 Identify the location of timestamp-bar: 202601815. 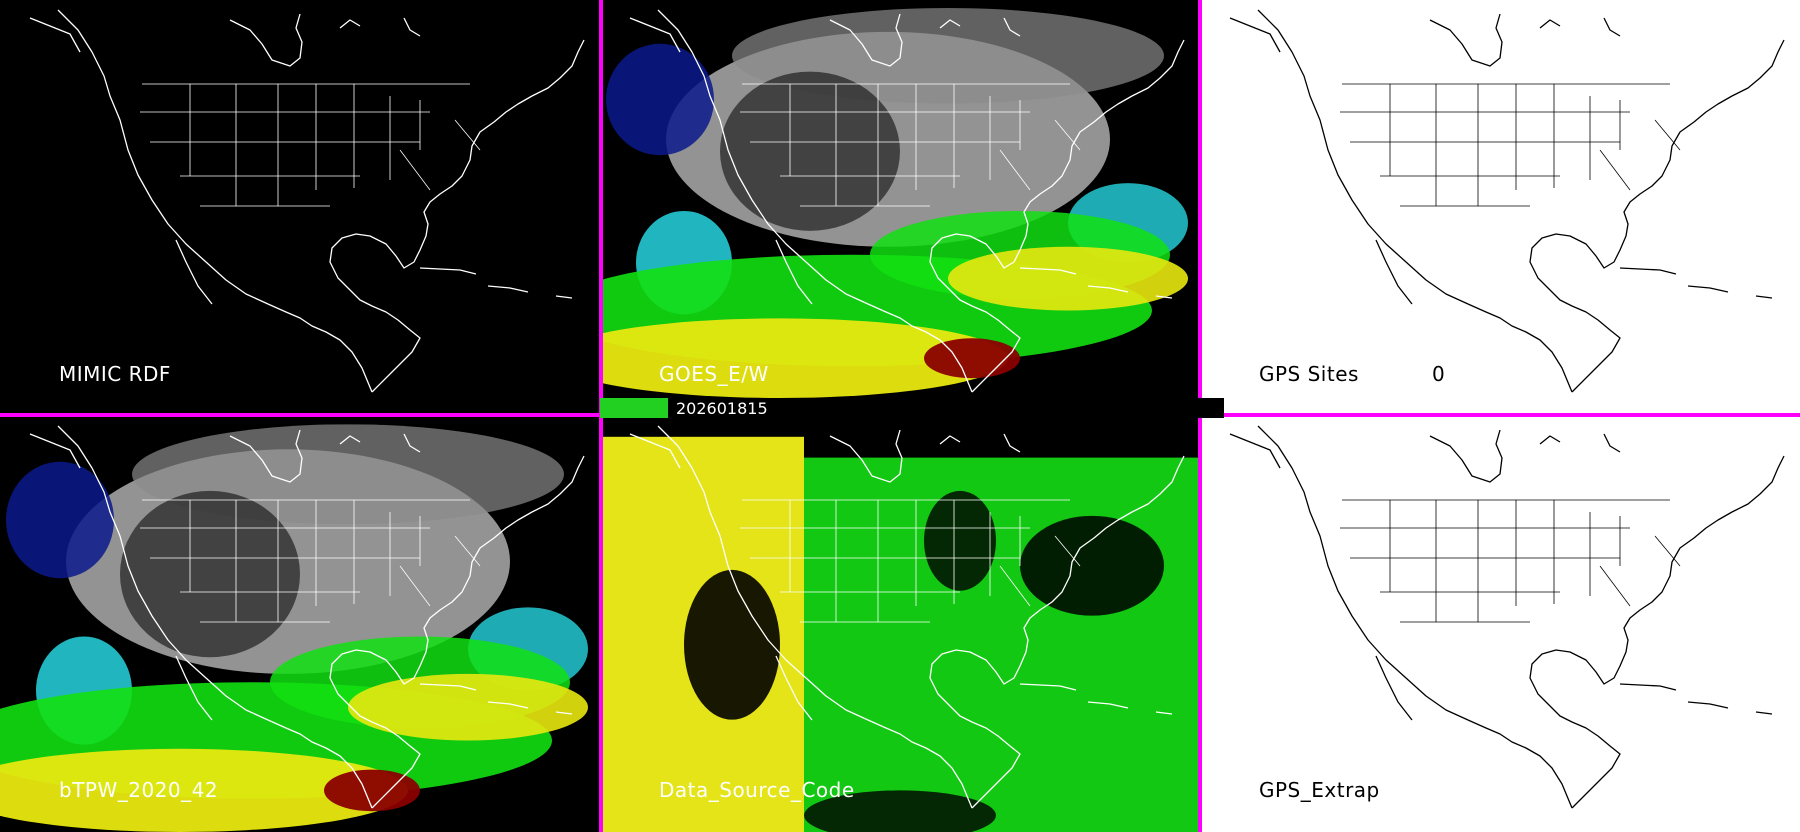
(912, 408).